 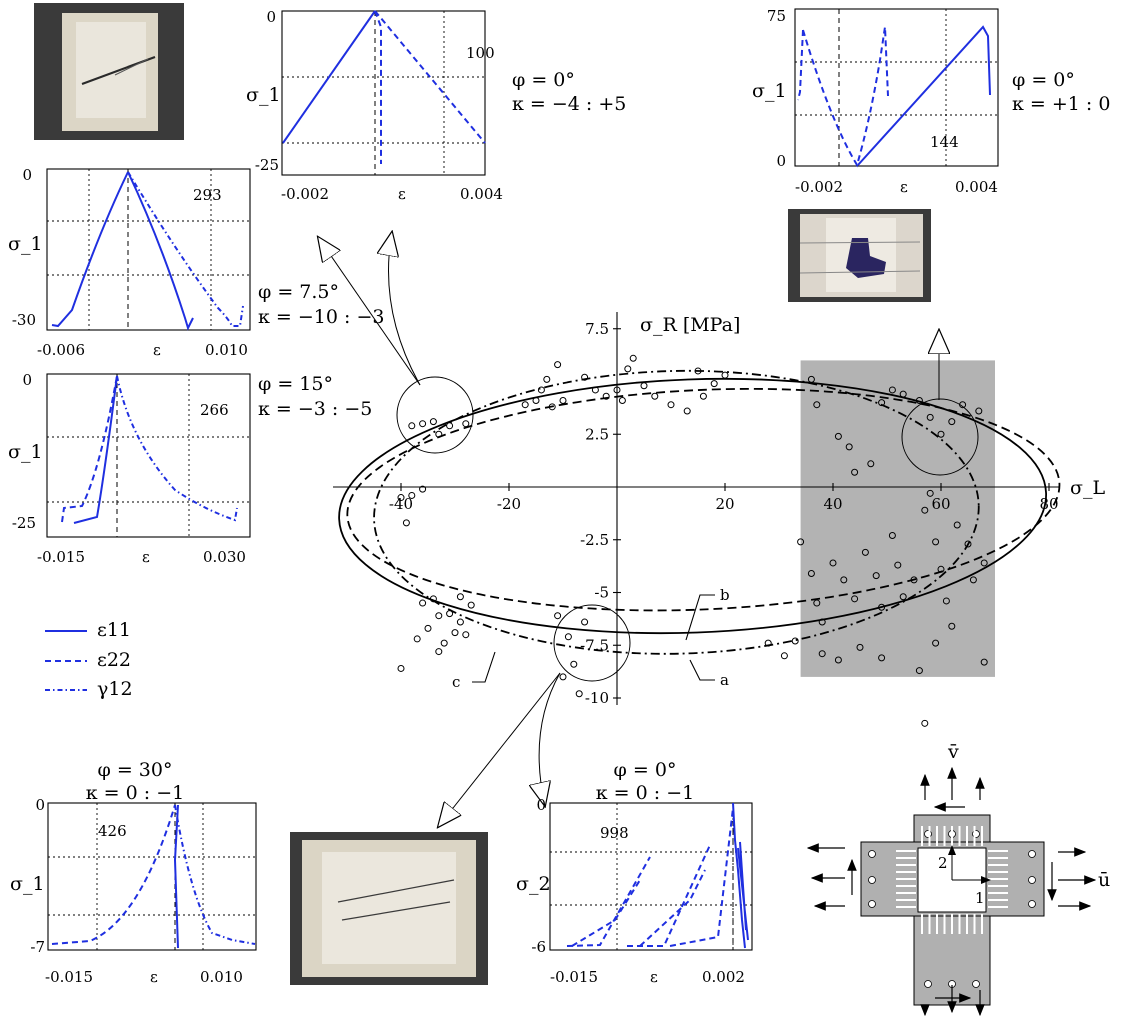 I want to click on inset-tl-labels: 0 -30 σ_1 293 -0.006 ε 0.010, so click(x=128, y=262).